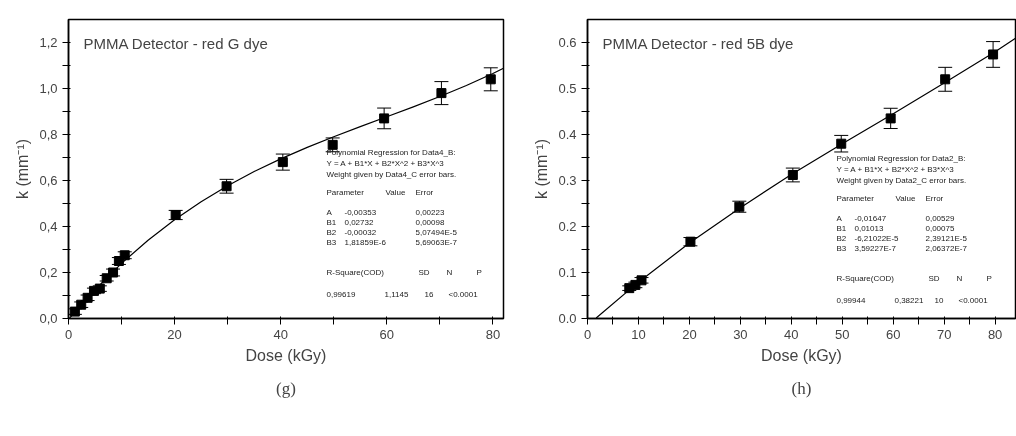 Image resolution: width=1016 pixels, height=436 pixels. What do you see at coordinates (436, 242) in the screenshot?
I see `annotation: 5,69063E-7` at bounding box center [436, 242].